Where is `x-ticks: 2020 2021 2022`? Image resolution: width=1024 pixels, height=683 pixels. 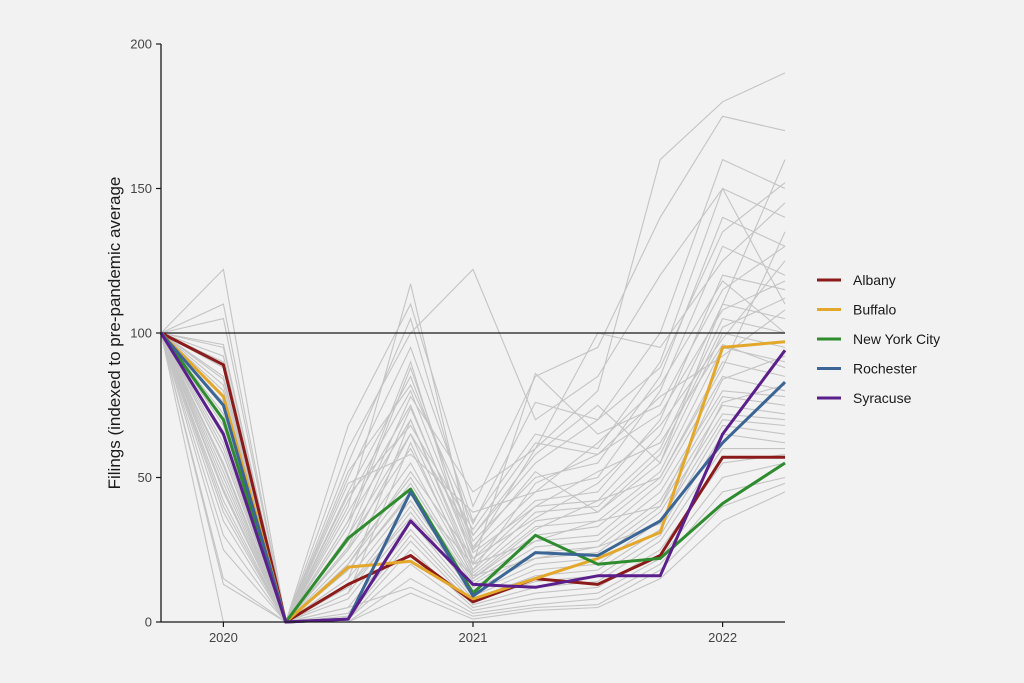 x-ticks: 2020 2021 2022 is located at coordinates (473, 633).